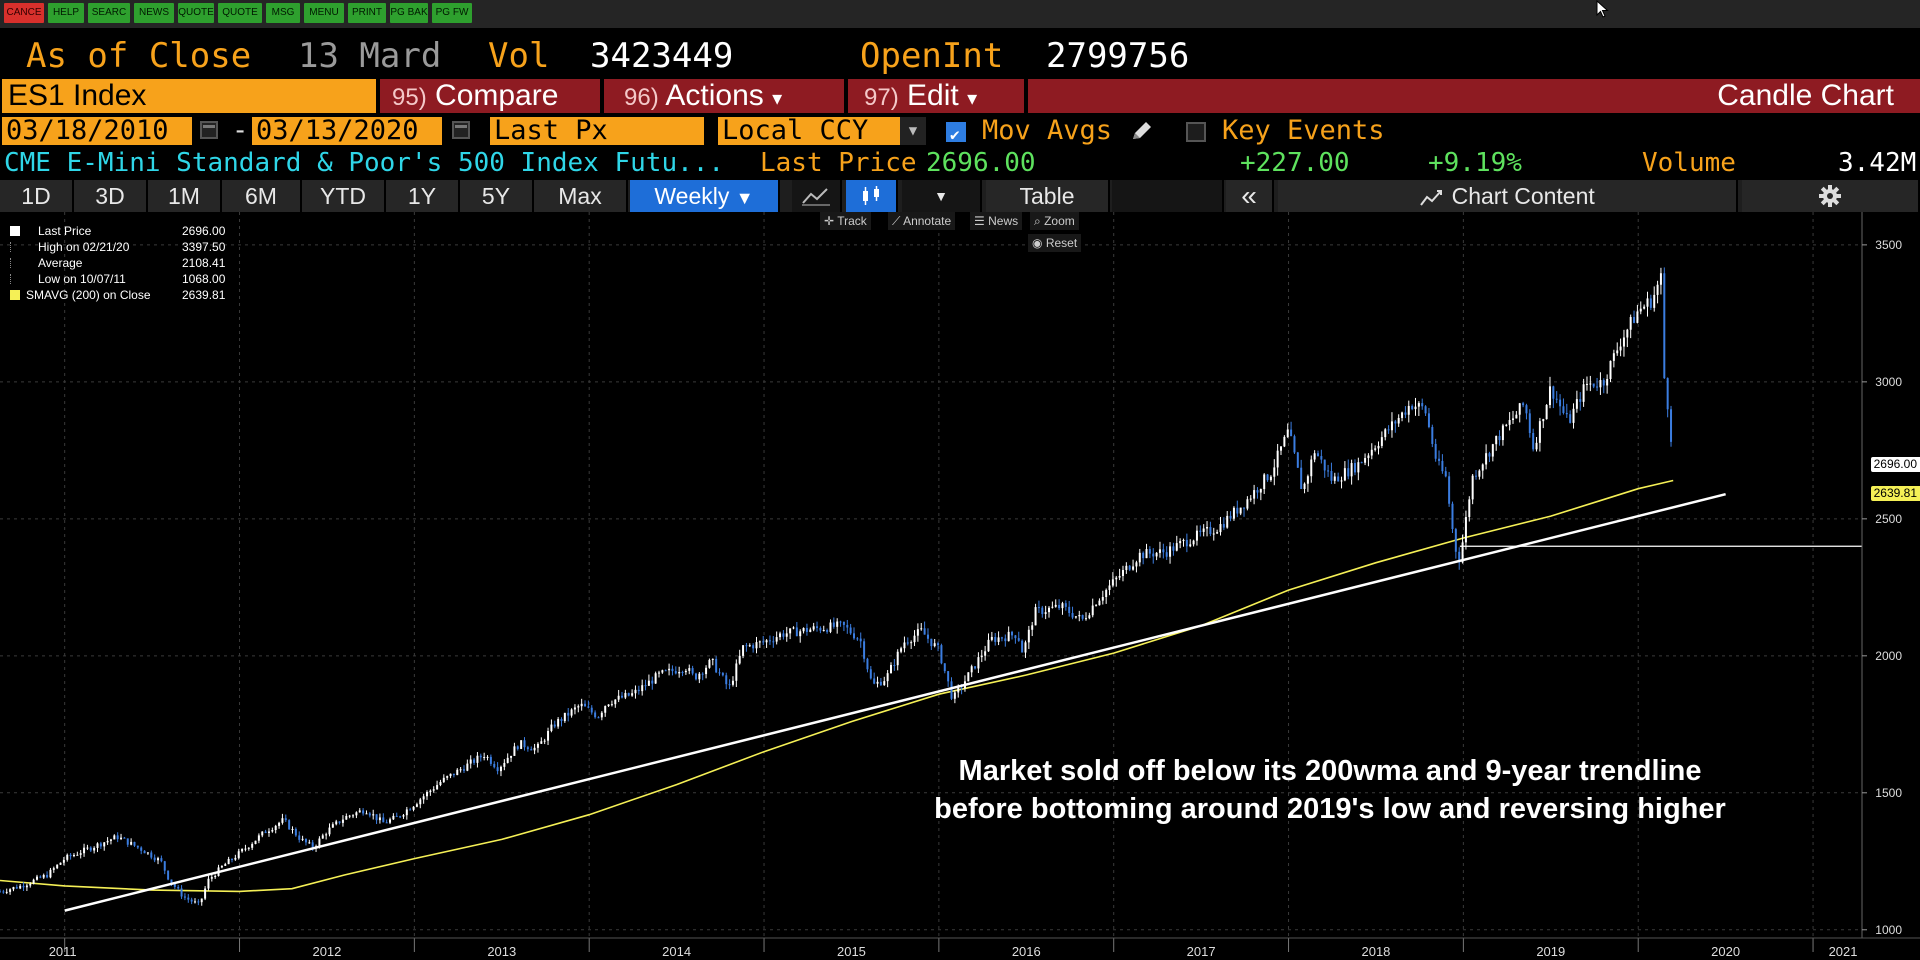  Describe the element at coordinates (189, 96) in the screenshot. I see `security-ticker-field: ES1 Index` at that location.